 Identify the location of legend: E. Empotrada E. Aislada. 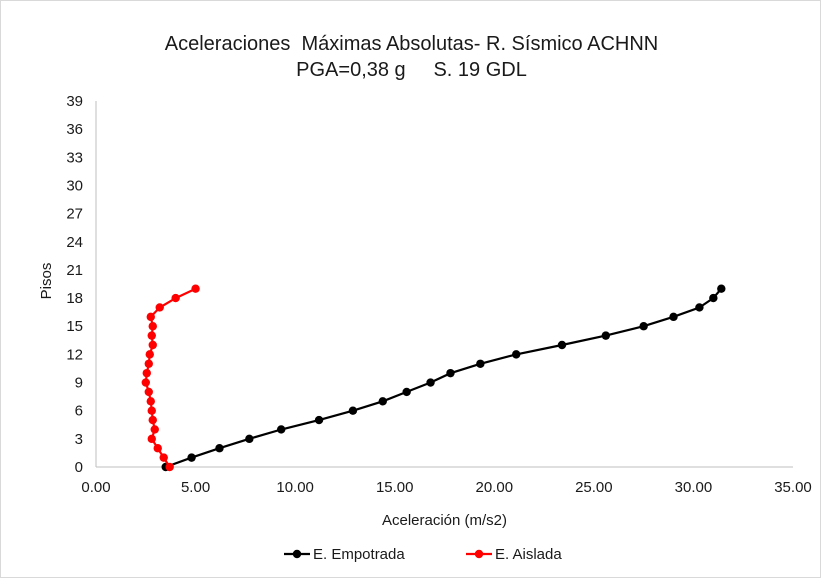
(423, 554).